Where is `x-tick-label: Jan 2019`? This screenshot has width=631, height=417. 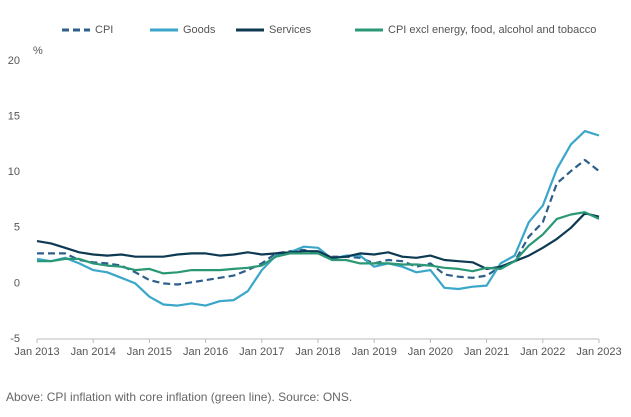 x-tick-label: Jan 2019 is located at coordinates (374, 352).